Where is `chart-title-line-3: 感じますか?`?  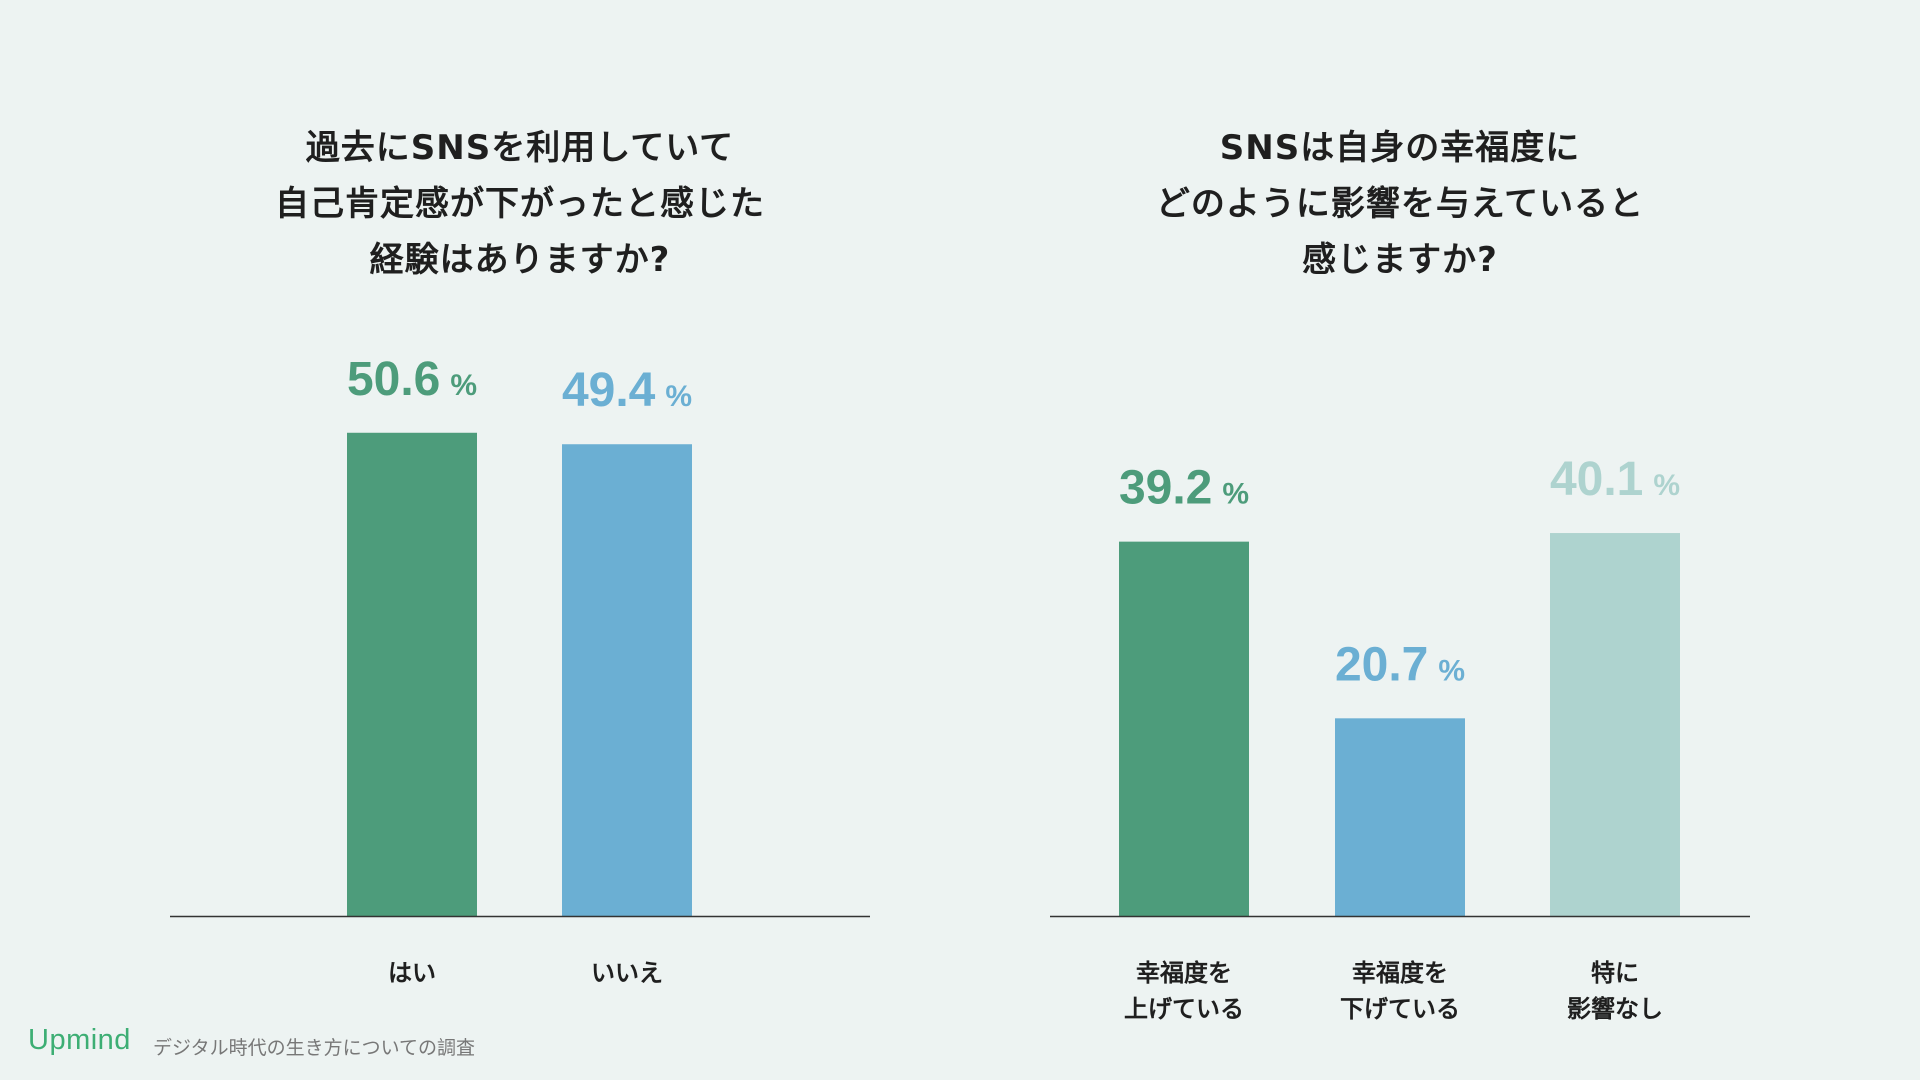 chart-title-line-3: 感じますか? is located at coordinates (1400, 260).